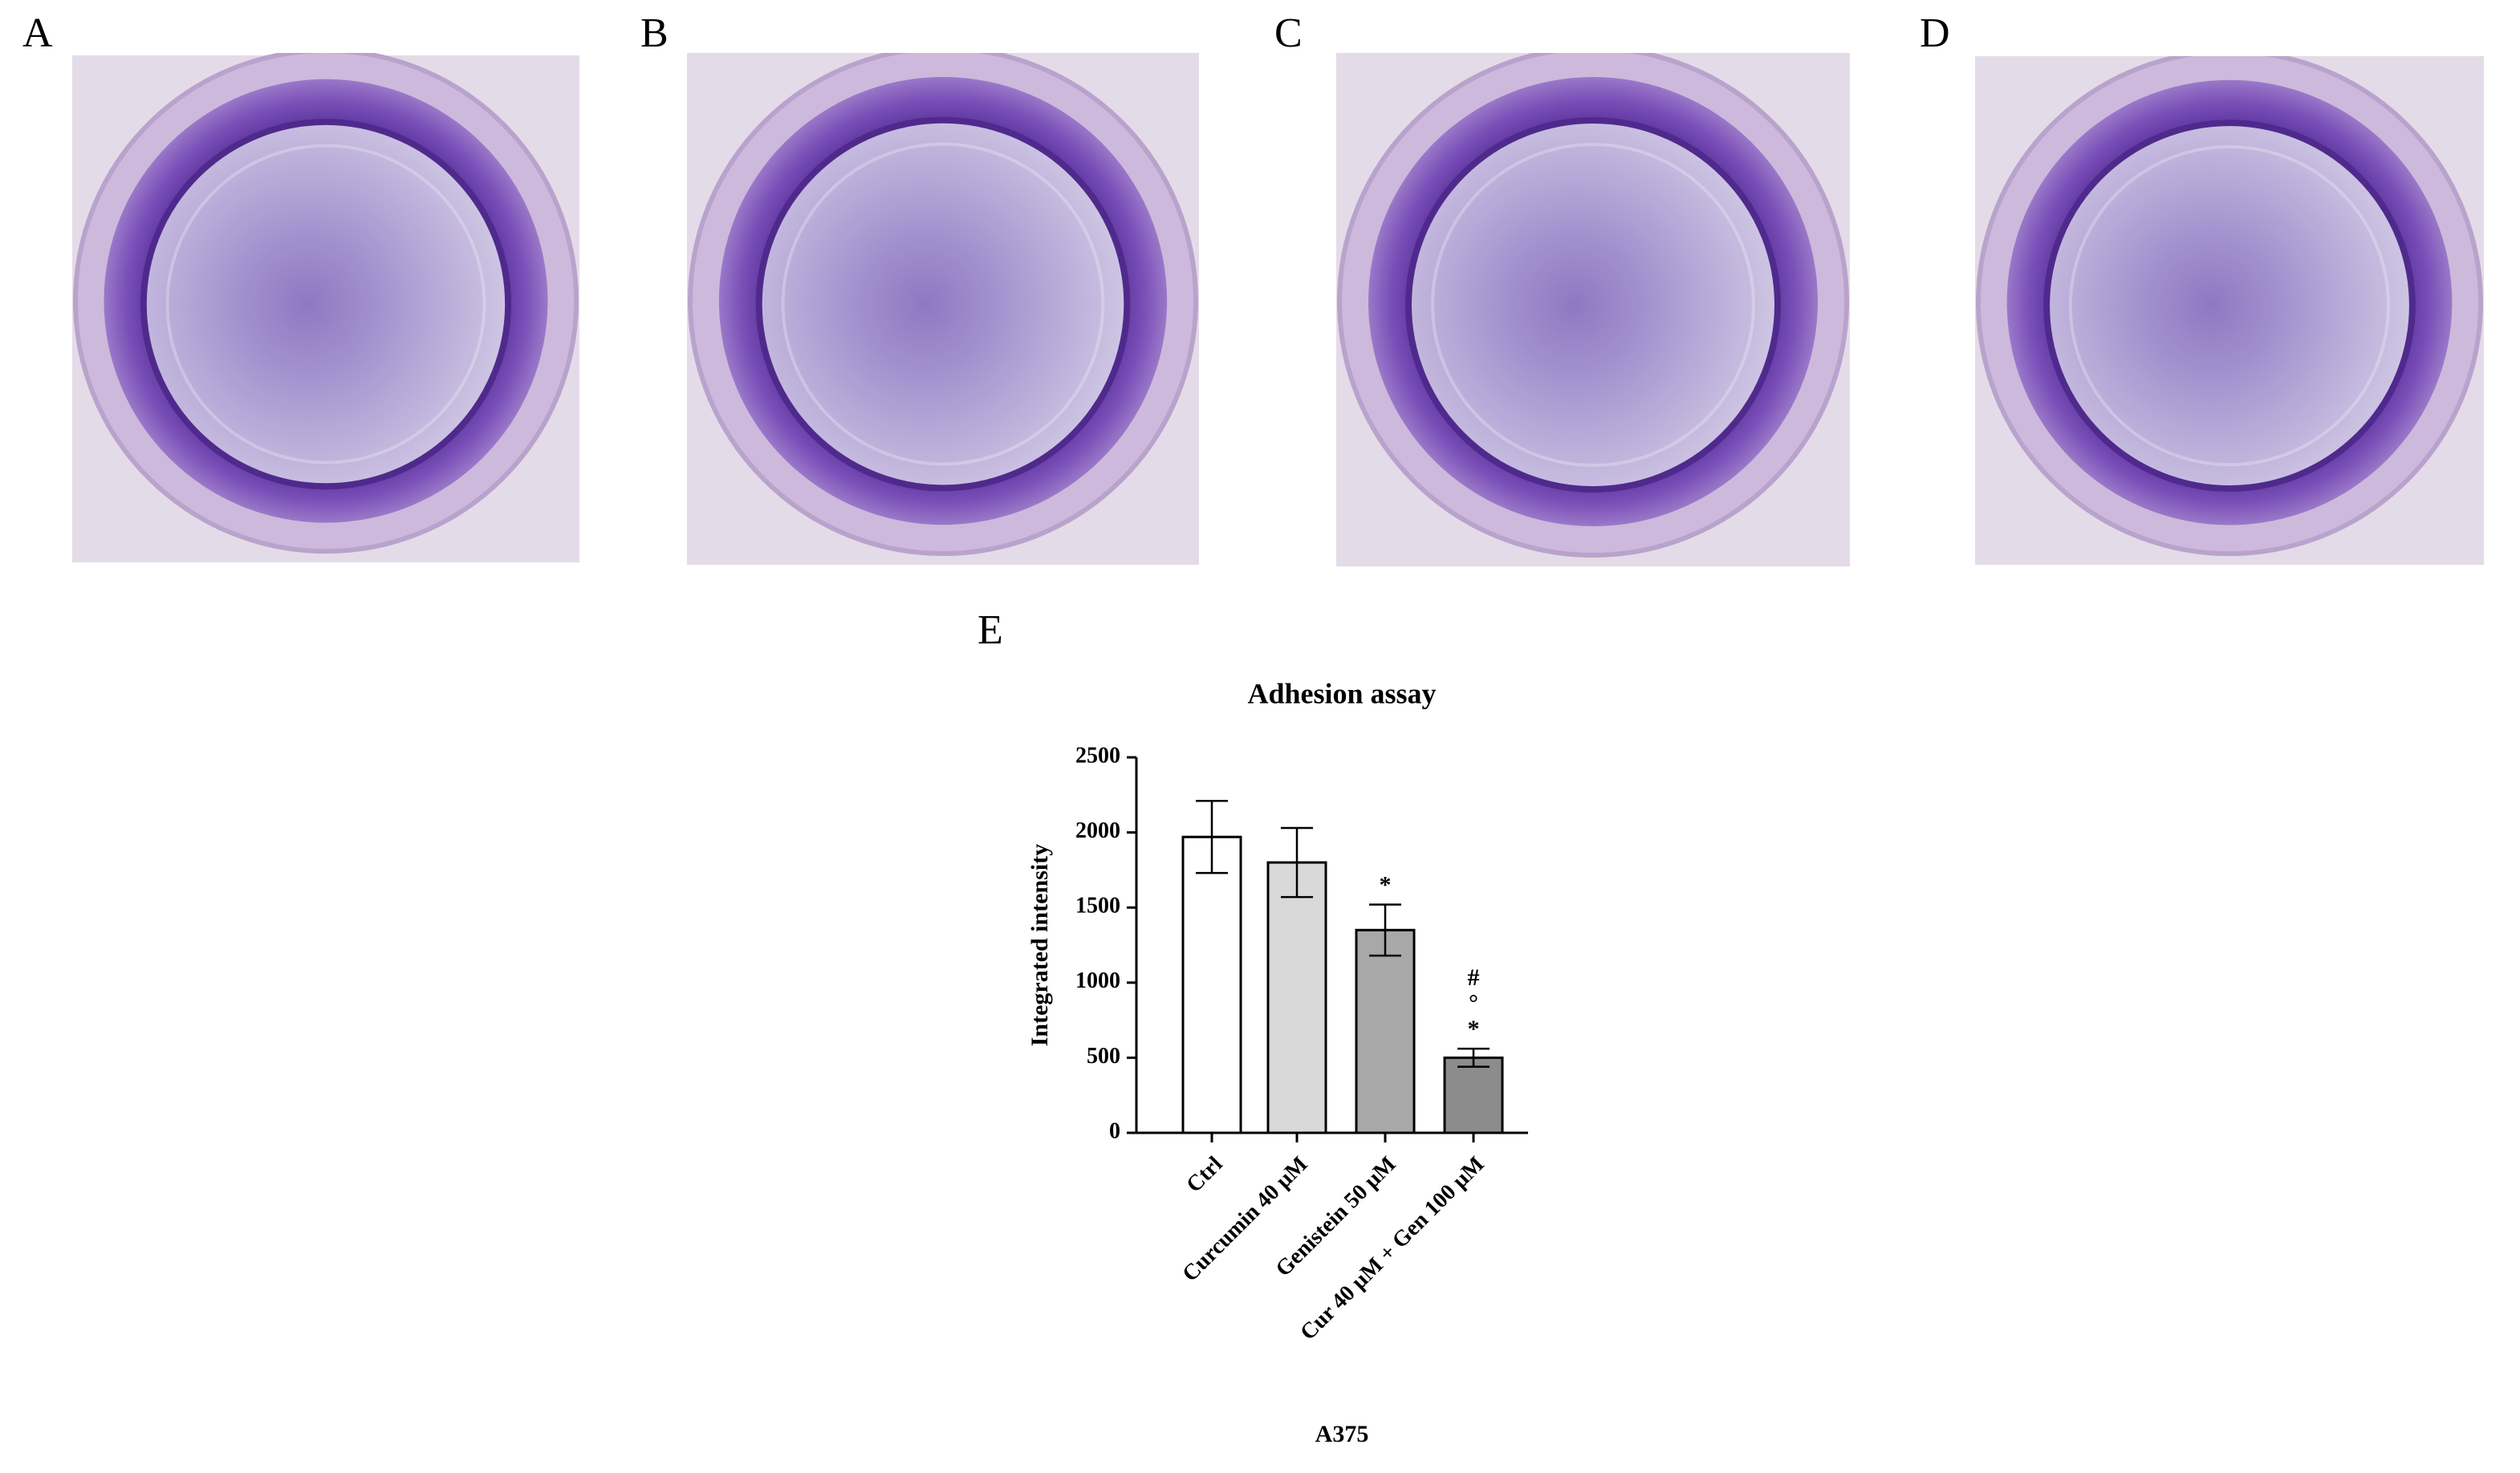 The width and height of the screenshot is (2520, 1473). Describe the element at coordinates (1097, 755) in the screenshot. I see `y-tick-label: 2500` at that location.